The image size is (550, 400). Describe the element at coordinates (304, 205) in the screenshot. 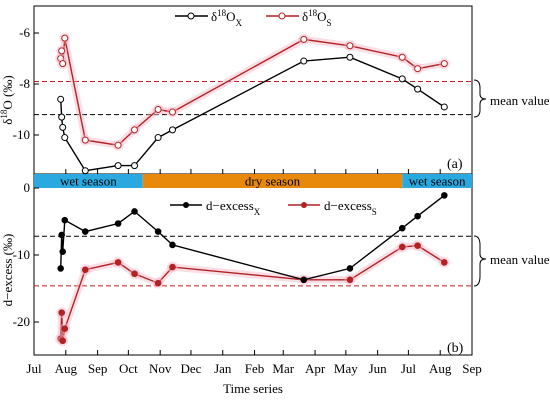

I see `legend-marker-s-b` at that location.